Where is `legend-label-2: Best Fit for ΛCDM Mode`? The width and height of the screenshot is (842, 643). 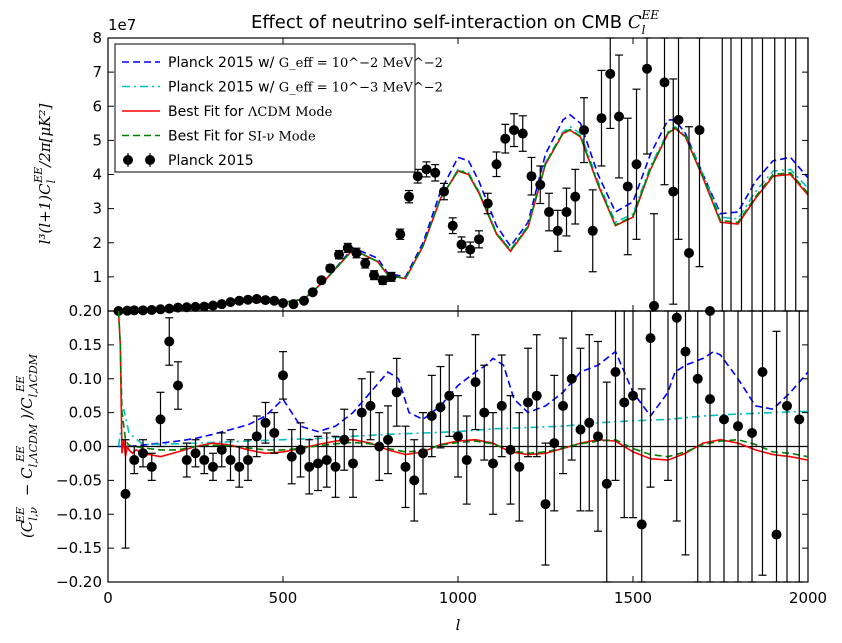 legend-label-2: Best Fit for ΛCDM Mode is located at coordinates (250, 112).